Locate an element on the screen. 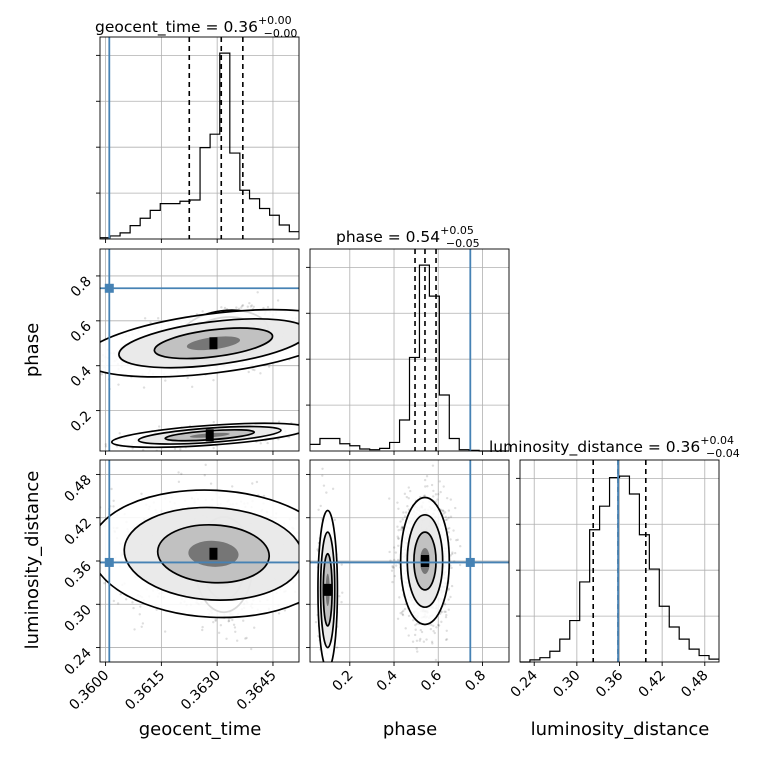 Image resolution: width=760 pixels, height=765 pixels. y-tick-label: 0.30 is located at coordinates (77, 618).